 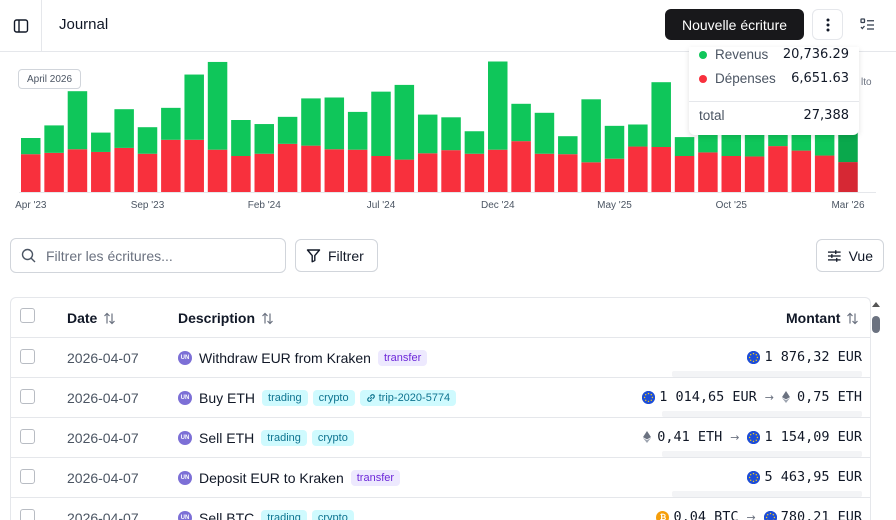 I want to click on description-text: Deposit EUR to Kraken, so click(x=271, y=478).